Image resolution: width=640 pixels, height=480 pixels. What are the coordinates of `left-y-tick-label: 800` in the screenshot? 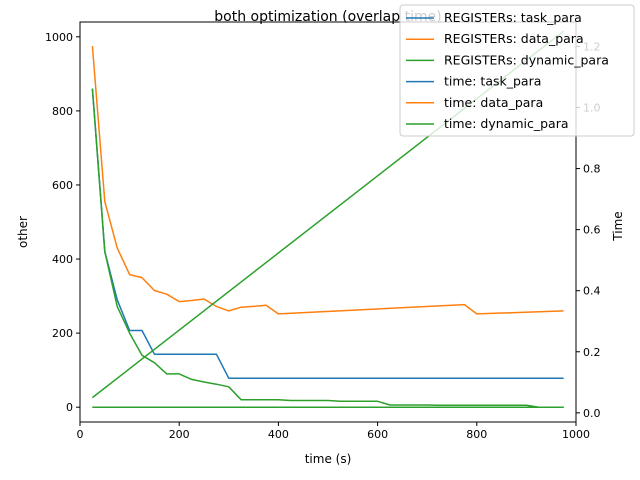 It's located at (62, 111).